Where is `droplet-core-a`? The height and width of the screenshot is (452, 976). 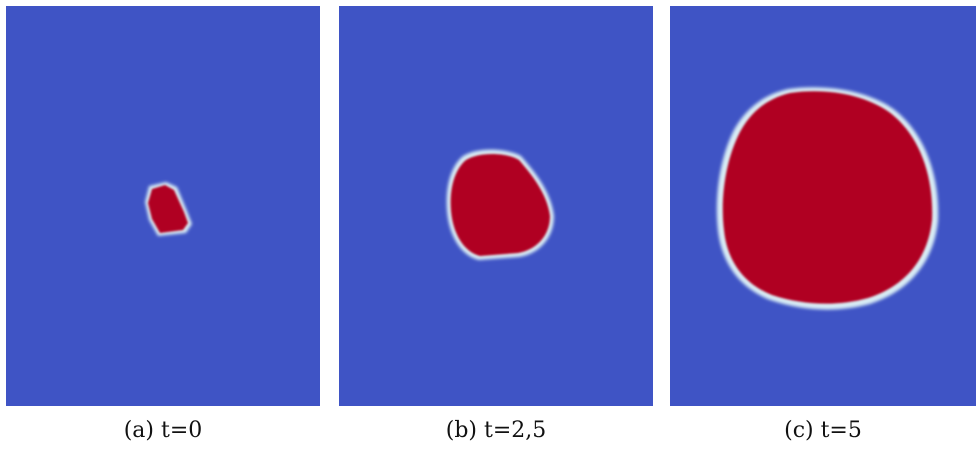 droplet-core-a is located at coordinates (168, 209).